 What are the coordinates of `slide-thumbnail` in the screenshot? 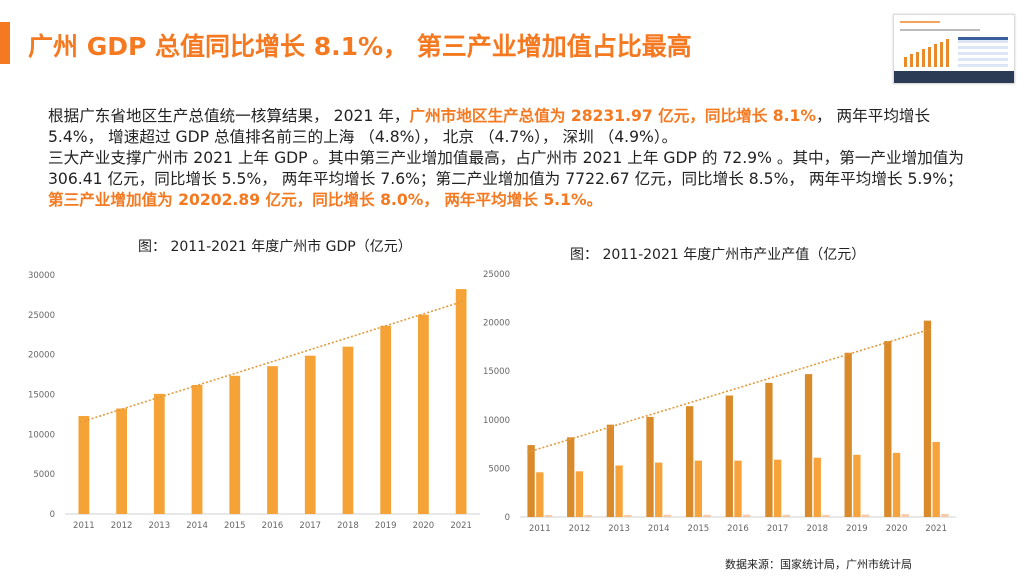 It's located at (954, 49).